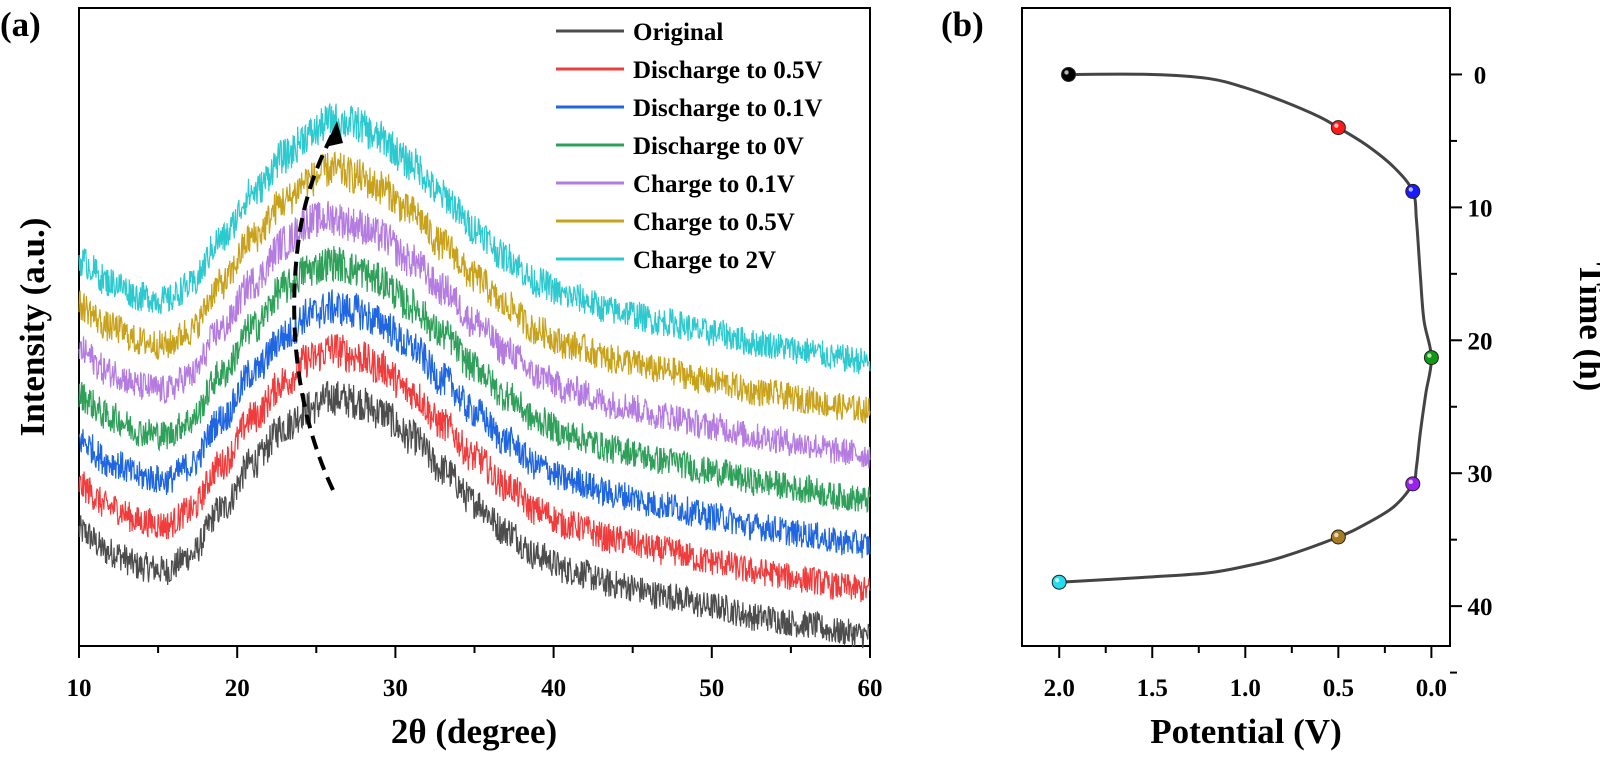  Describe the element at coordinates (1480, 341) in the screenshot. I see `b-y-tick-label-2: 20` at that location.